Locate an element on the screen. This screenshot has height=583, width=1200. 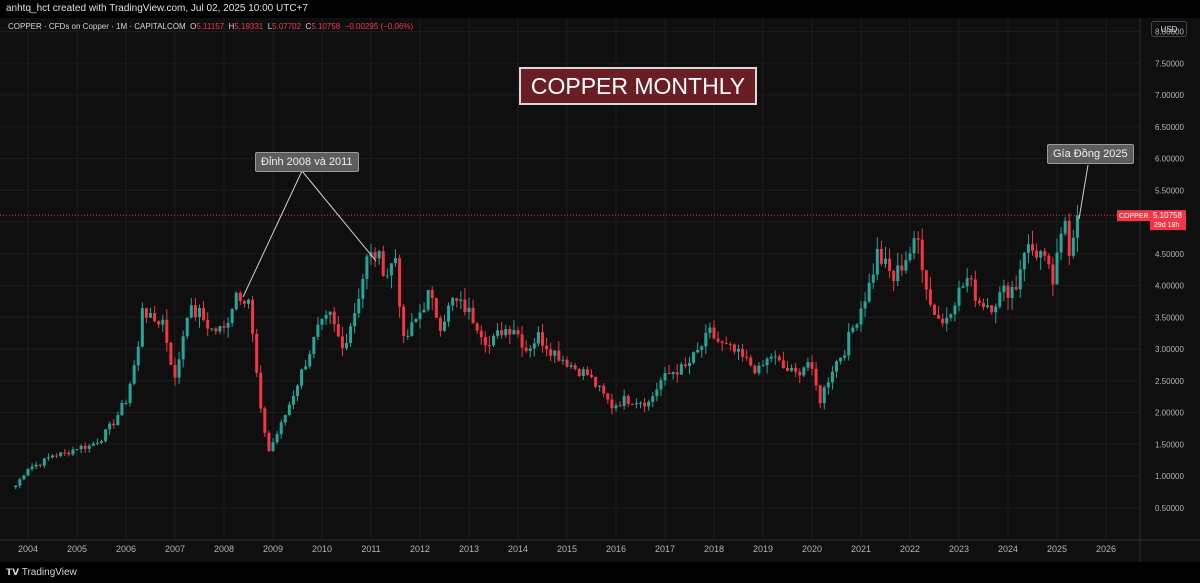
y-tick-label: 1.50000 is located at coordinates (1169, 444).